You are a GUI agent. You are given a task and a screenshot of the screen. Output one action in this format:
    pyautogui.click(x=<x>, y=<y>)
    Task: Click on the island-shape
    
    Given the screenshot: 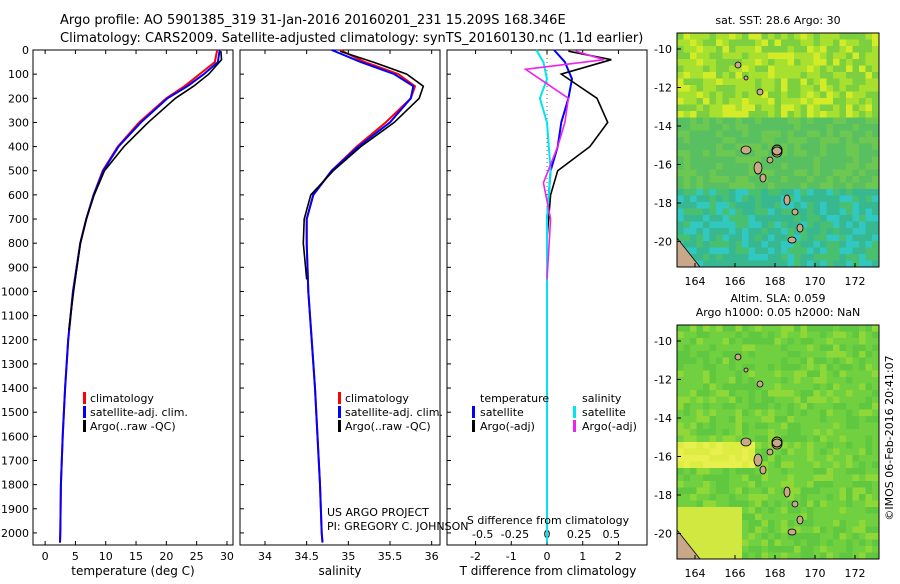 What is the action you would take?
    pyautogui.click(x=738, y=357)
    